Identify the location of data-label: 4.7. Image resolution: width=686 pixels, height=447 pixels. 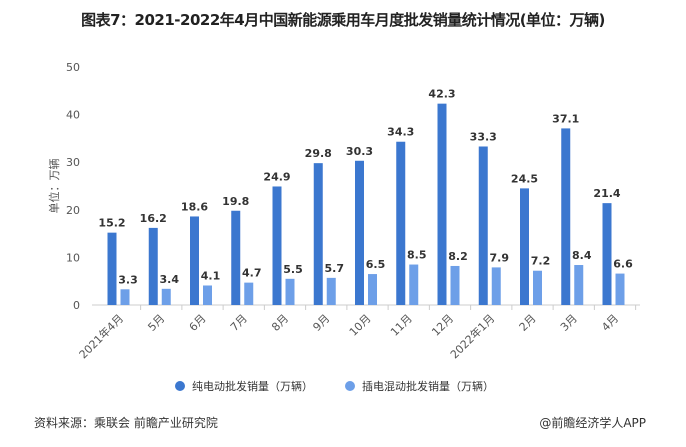
(252, 273).